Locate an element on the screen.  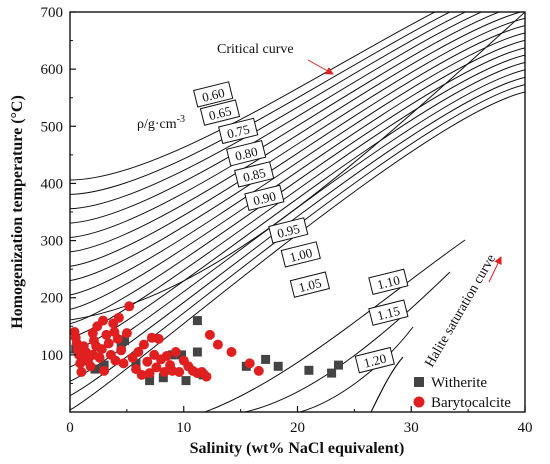
isochore-label: 0.60 is located at coordinates (213, 94).